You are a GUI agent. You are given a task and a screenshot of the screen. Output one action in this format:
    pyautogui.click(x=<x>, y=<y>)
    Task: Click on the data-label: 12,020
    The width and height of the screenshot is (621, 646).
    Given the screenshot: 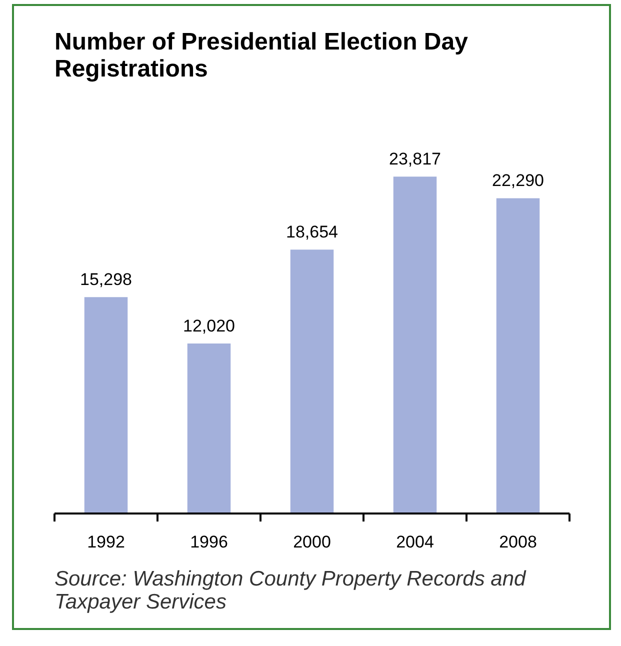 What is the action you would take?
    pyautogui.click(x=209, y=326)
    